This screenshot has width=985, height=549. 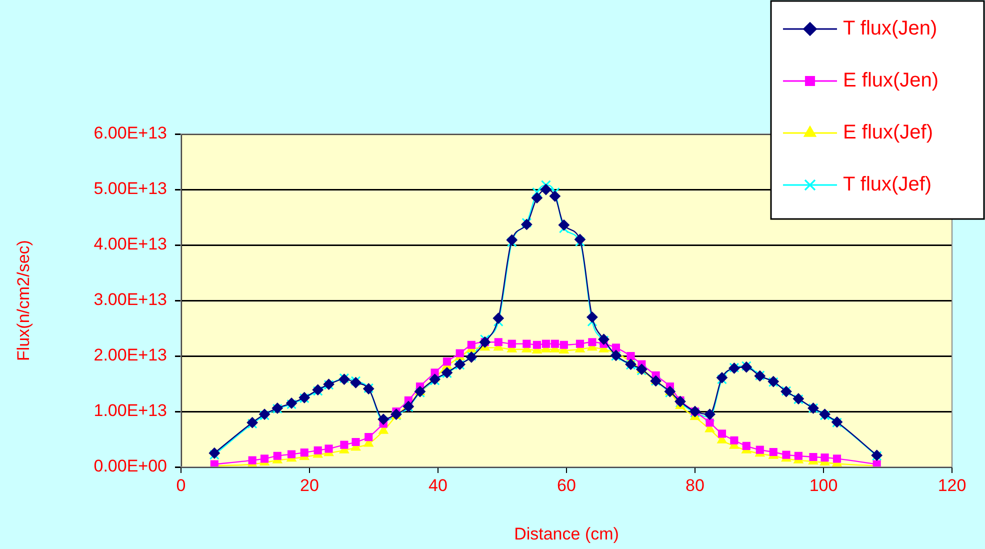 I want to click on legend-label: T flux(Jen), so click(x=890, y=29).